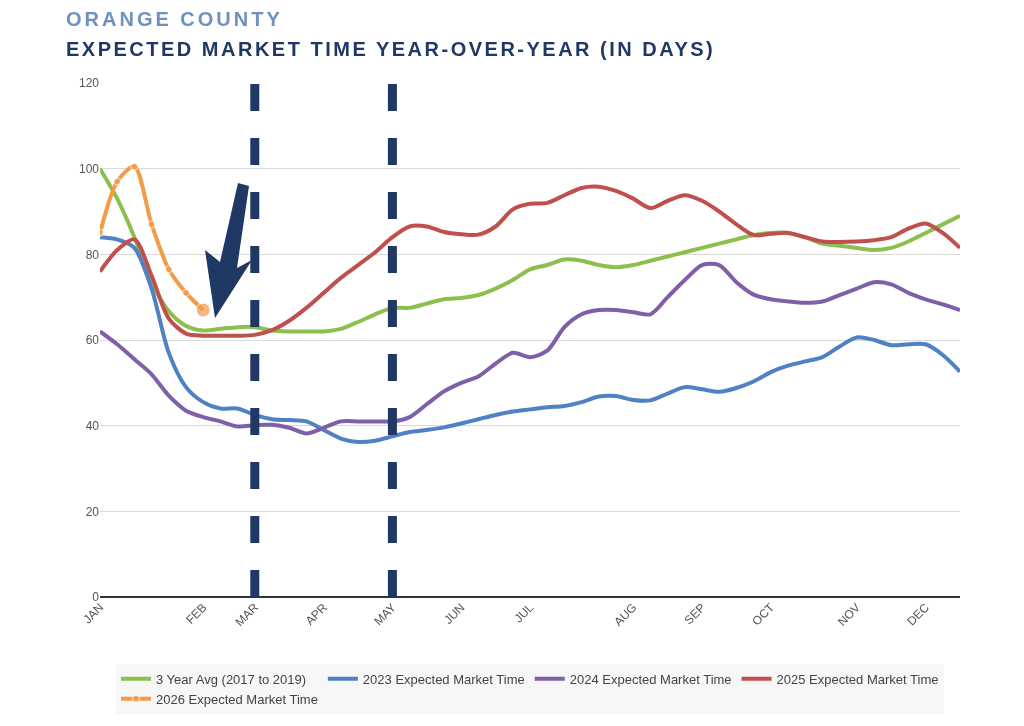 Image resolution: width=1024 pixels, height=726 pixels. Describe the element at coordinates (391, 49) in the screenshot. I see `chart-subtitle: EXPECTED MARKET TIME YEAR-OVER-YEAR (IN DAYS)` at that location.